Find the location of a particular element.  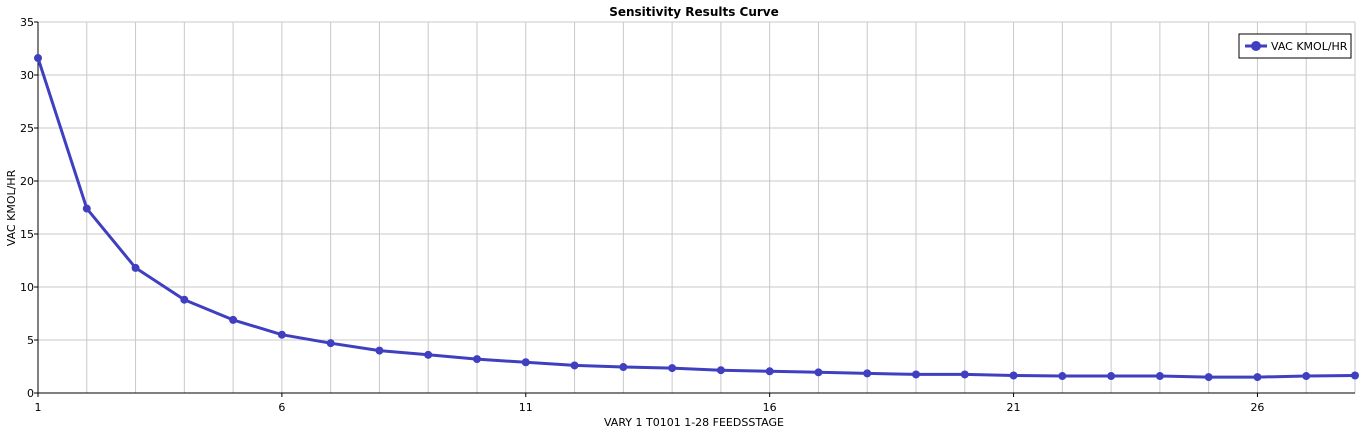

y-tick-label: 20 is located at coordinates (27, 181).